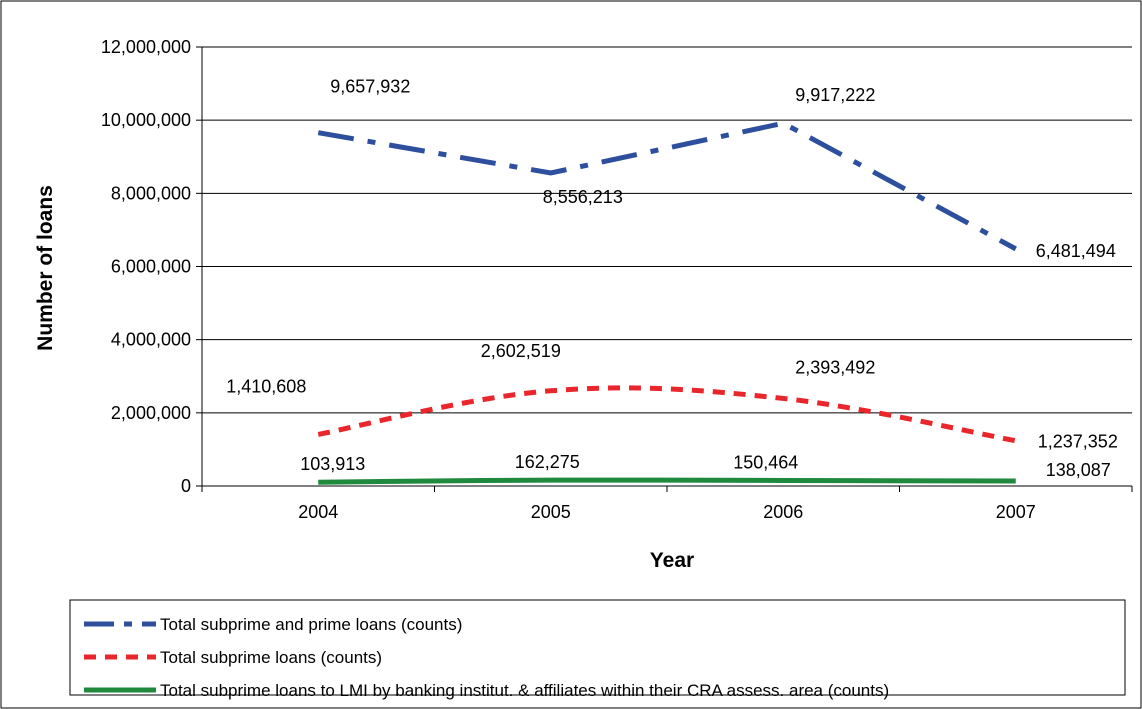 The image size is (1142, 709). Describe the element at coordinates (1078, 442) in the screenshot. I see `data-label: 1,237,352` at that location.